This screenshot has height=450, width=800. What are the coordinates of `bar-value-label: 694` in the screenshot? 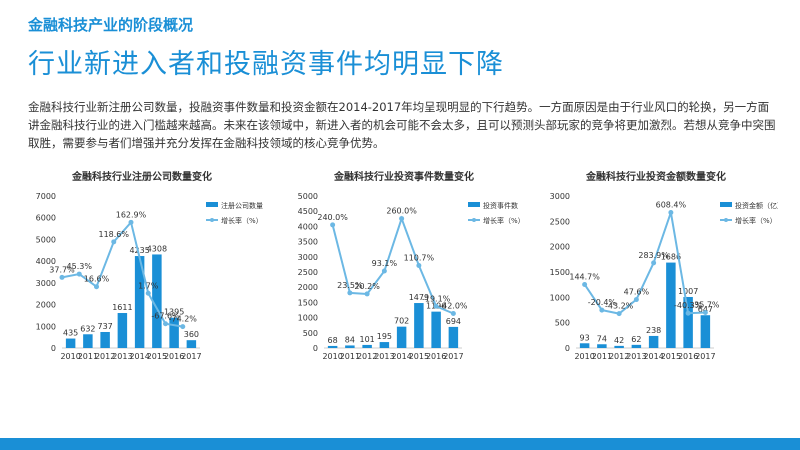 It's located at (453, 321).